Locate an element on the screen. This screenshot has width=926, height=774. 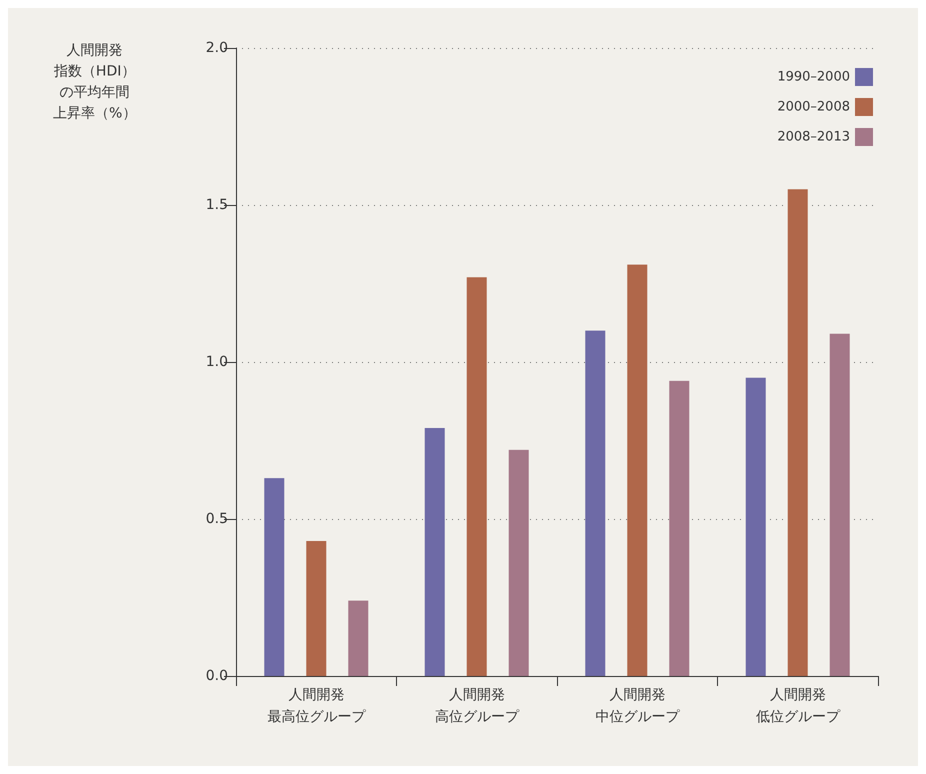
y-tick-label: 0.0 is located at coordinates (217, 676).